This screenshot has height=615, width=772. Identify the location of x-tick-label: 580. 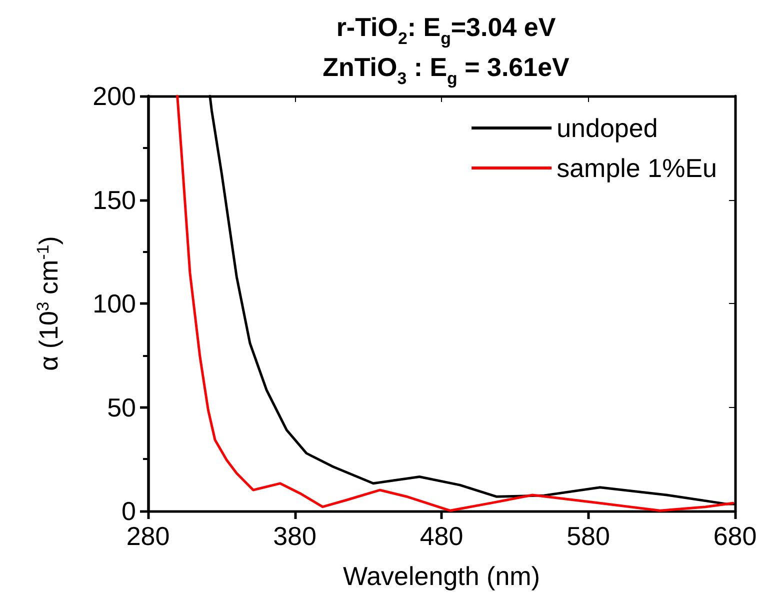
(588, 536).